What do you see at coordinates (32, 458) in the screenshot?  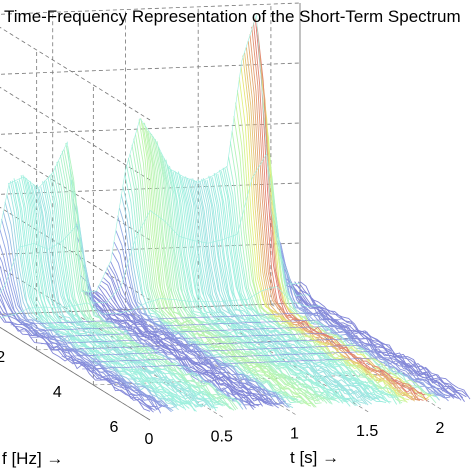 I see `y-axis-label: f [Hz] →` at bounding box center [32, 458].